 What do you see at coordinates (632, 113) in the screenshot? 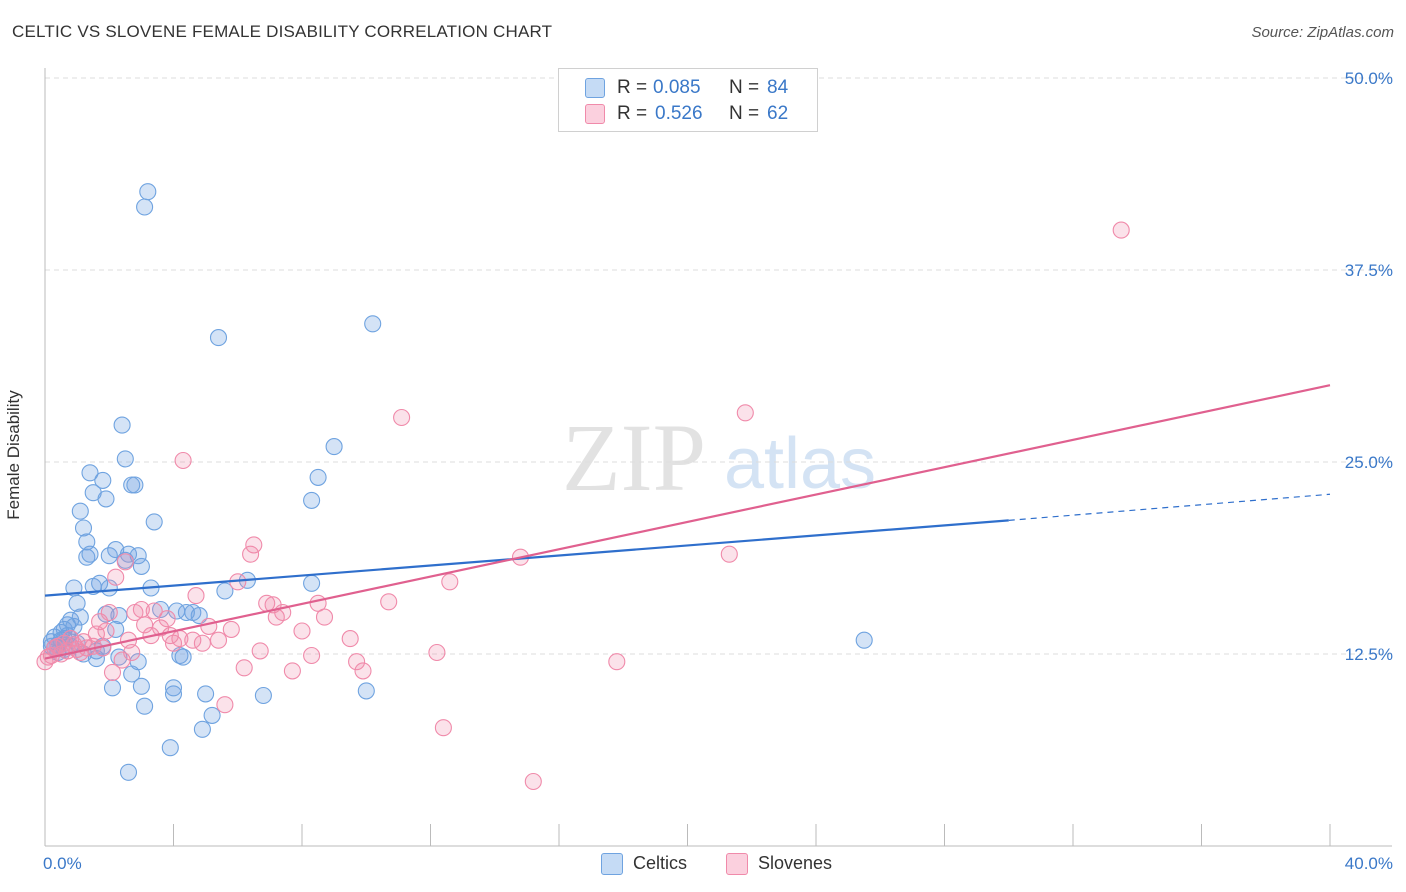
I see `legend-r-label: R =` at bounding box center [632, 113].